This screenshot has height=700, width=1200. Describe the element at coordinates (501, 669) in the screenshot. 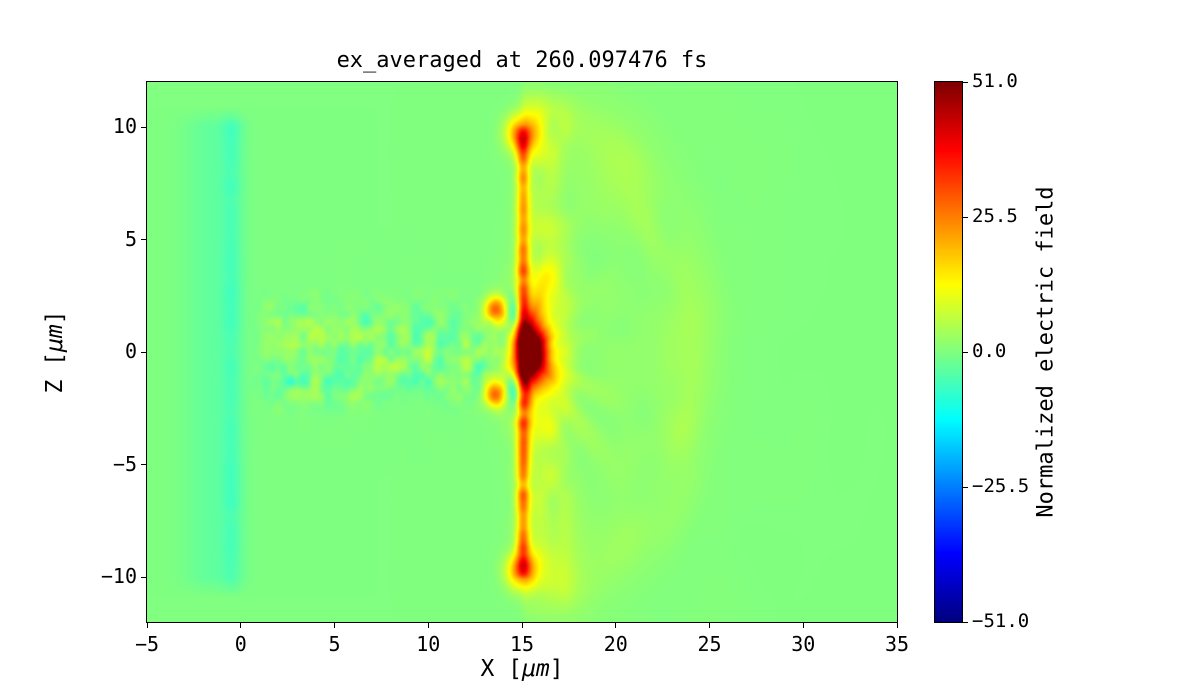

I see `x-axis-label-pre: X [` at that location.